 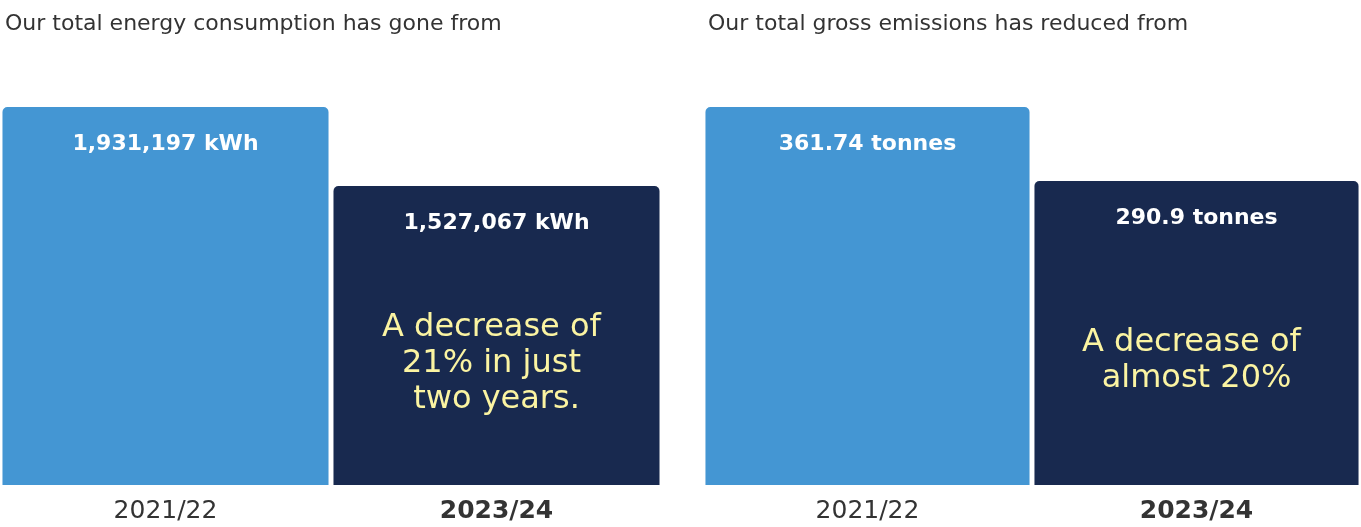 What do you see at coordinates (948, 22) in the screenshot?
I see `chart-title: Our total gross emissions has reduced from` at bounding box center [948, 22].